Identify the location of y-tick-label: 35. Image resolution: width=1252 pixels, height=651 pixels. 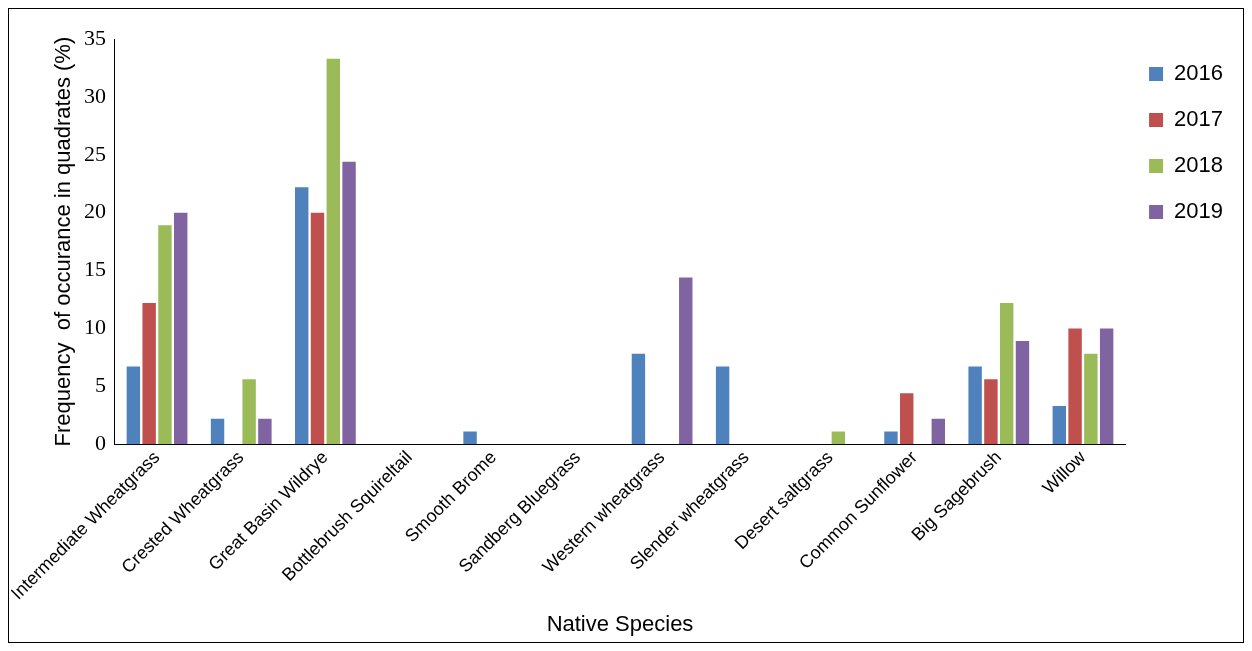
(94, 37).